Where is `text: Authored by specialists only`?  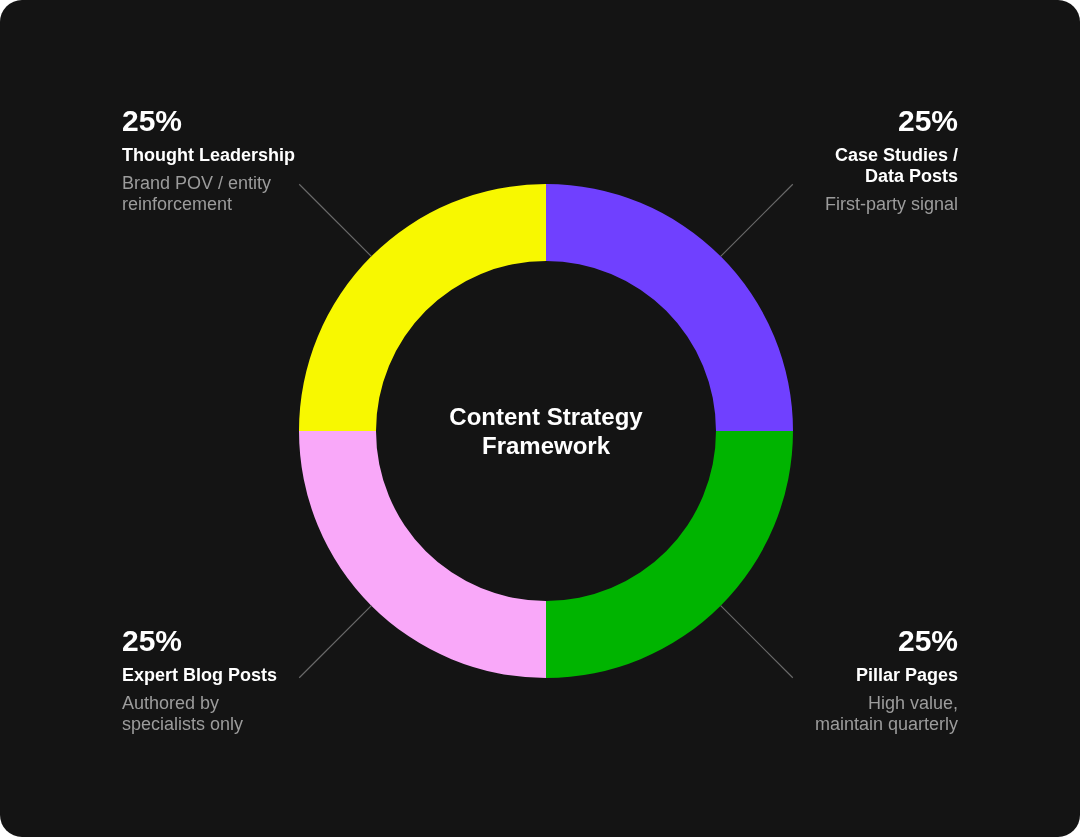
text: Authored by specialists only is located at coordinates (183, 713).